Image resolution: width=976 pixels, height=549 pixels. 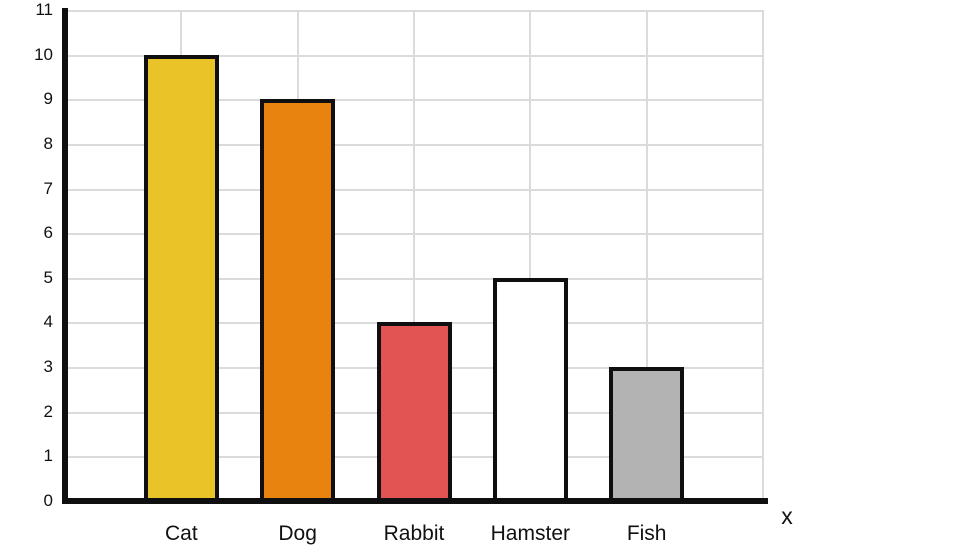 I want to click on y-tick-label: 10, so click(x=43, y=54).